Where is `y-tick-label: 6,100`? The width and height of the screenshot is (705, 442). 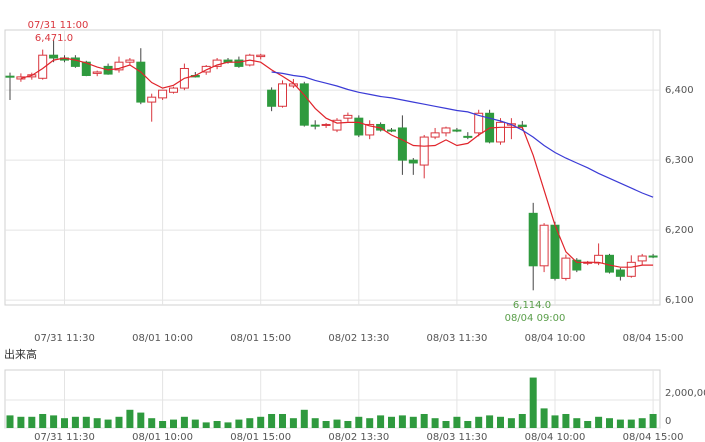 y-tick-label: 6,100 is located at coordinates (679, 300).